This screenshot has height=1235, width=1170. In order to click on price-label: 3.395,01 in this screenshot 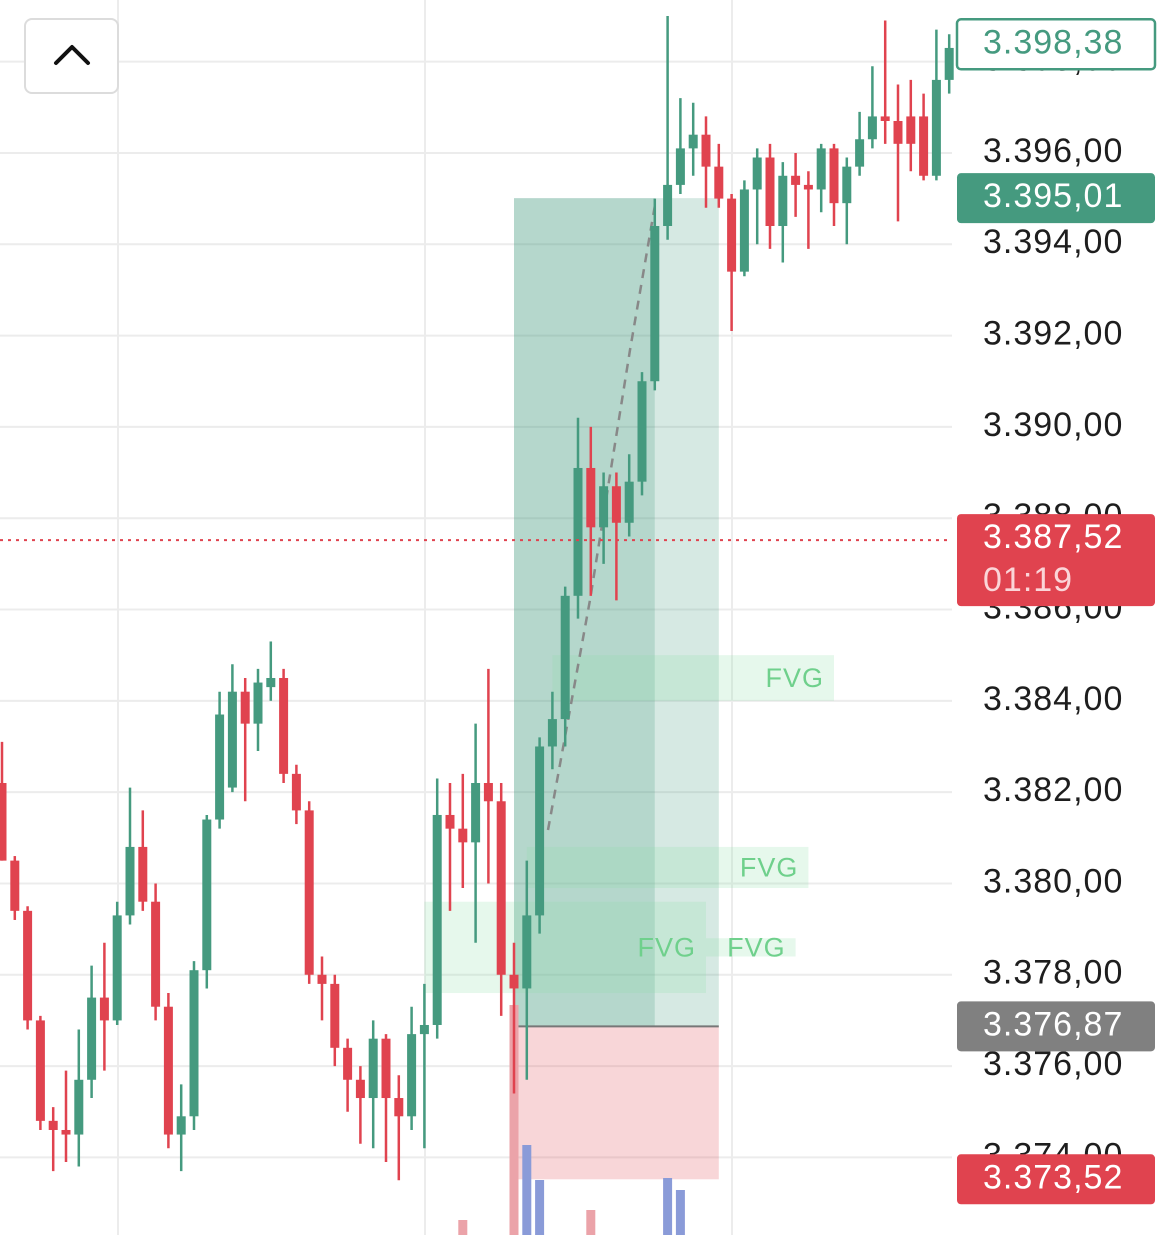, I will do `click(1053, 196)`.